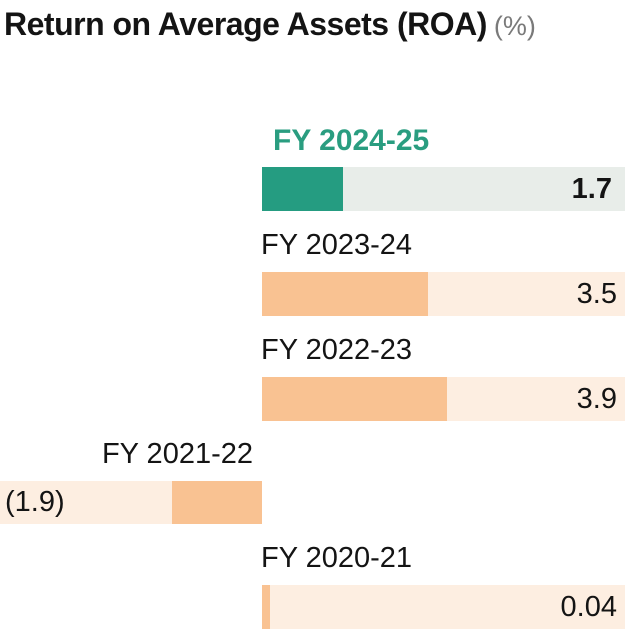 The image size is (634, 629). I want to click on bar-track: 3.5, so click(443, 294).